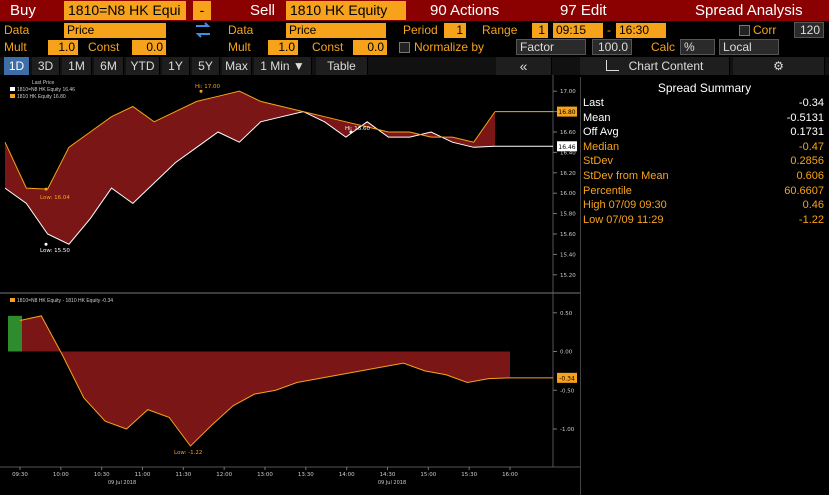 This screenshot has height=495, width=829. What do you see at coordinates (809, 30) in the screenshot?
I see `corr-input: 120` at bounding box center [809, 30].